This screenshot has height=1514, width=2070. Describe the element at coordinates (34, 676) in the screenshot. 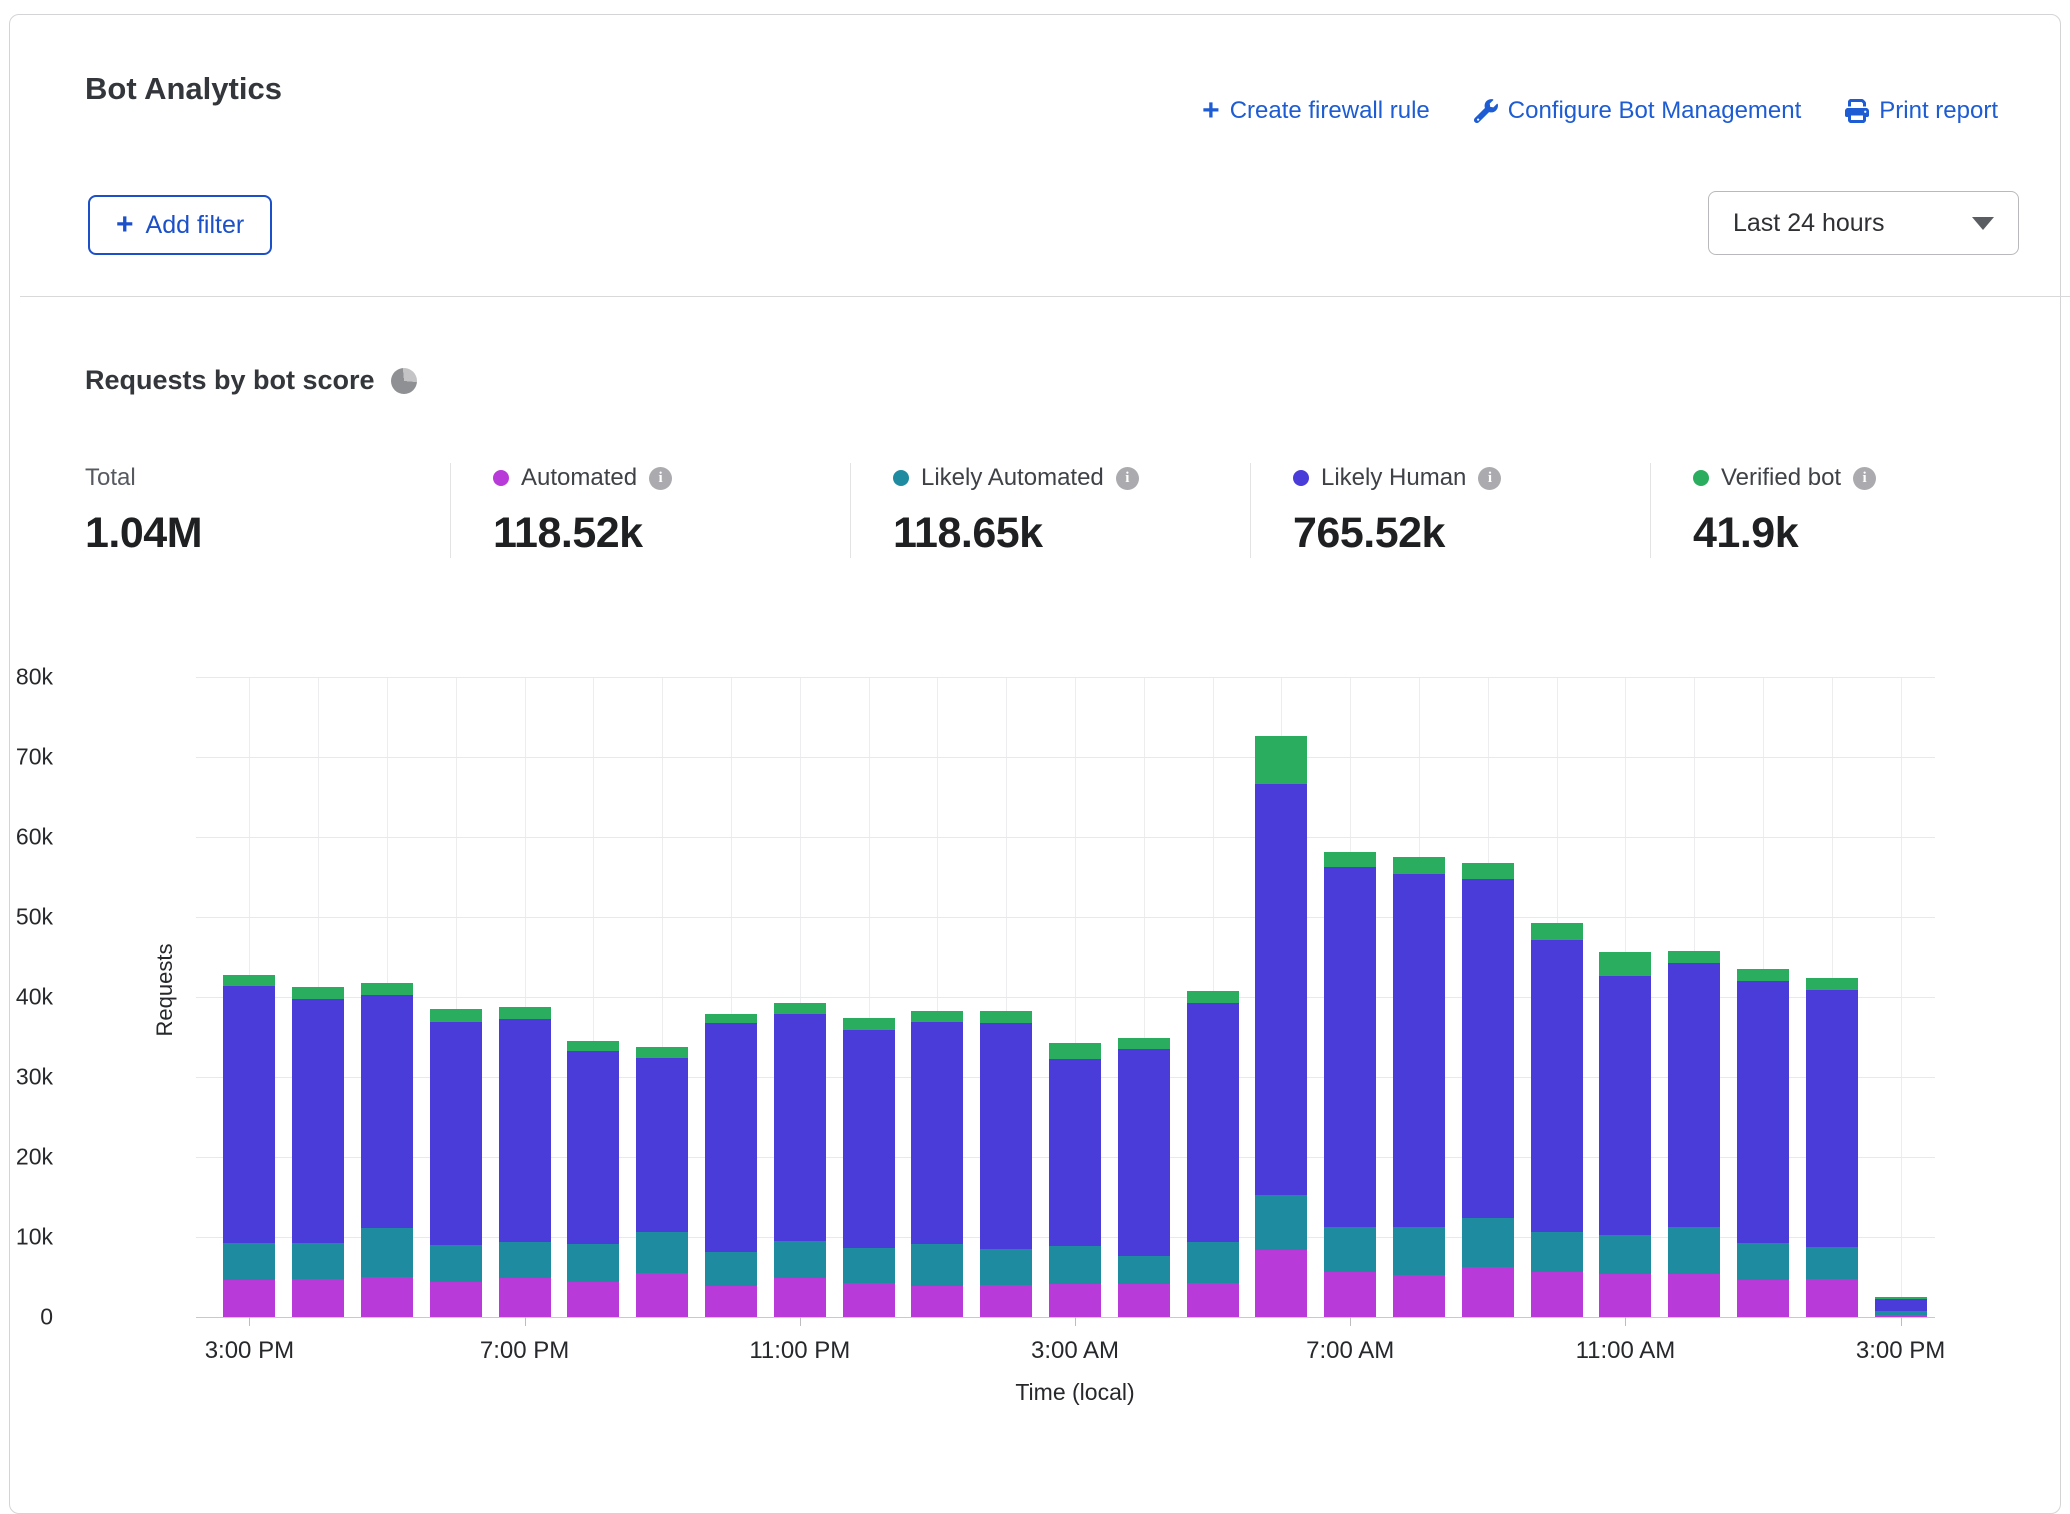

I see `y-tick-label: 80k` at that location.